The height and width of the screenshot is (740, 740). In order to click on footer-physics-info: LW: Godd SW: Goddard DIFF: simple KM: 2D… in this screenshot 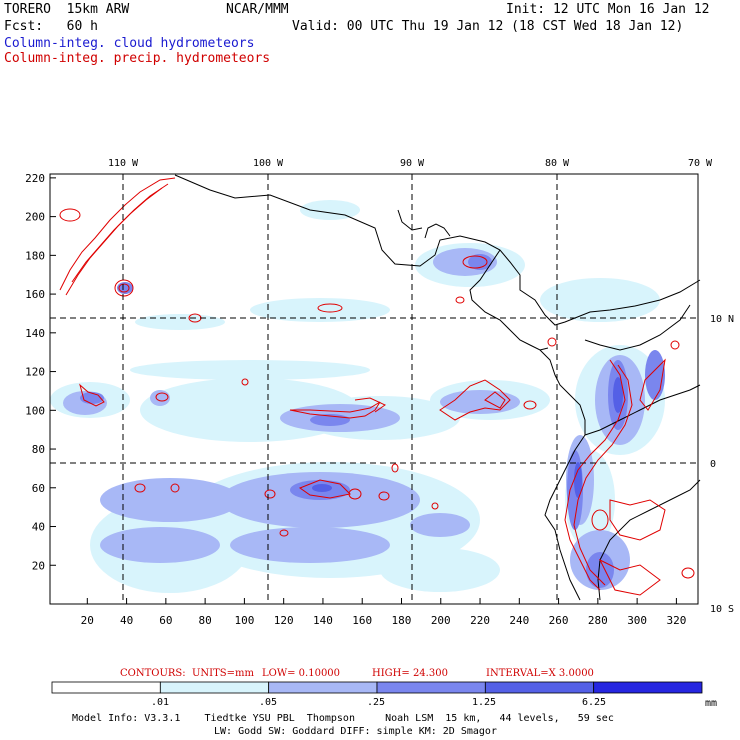, I will do `click(355, 731)`.